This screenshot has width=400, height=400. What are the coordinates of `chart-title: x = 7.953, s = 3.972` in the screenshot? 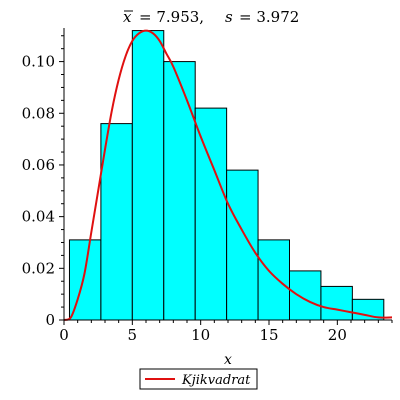 It's located at (211, 17).